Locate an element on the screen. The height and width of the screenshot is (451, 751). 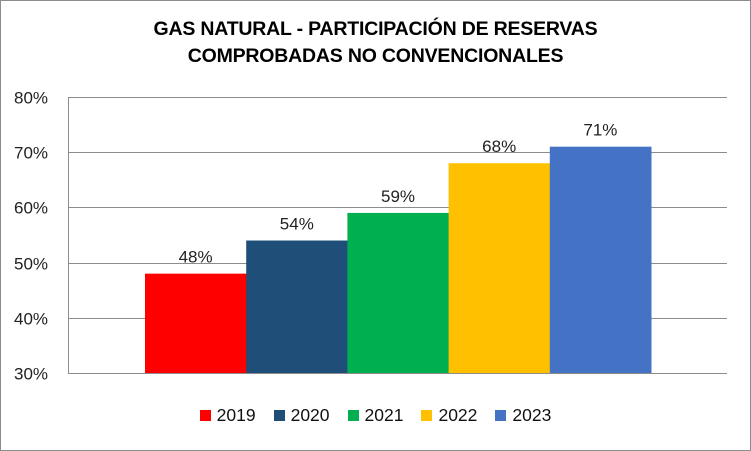
chart-title-line-1: GAS NATURAL - PARTICIPACIÓN DE RESERVAS is located at coordinates (375, 29).